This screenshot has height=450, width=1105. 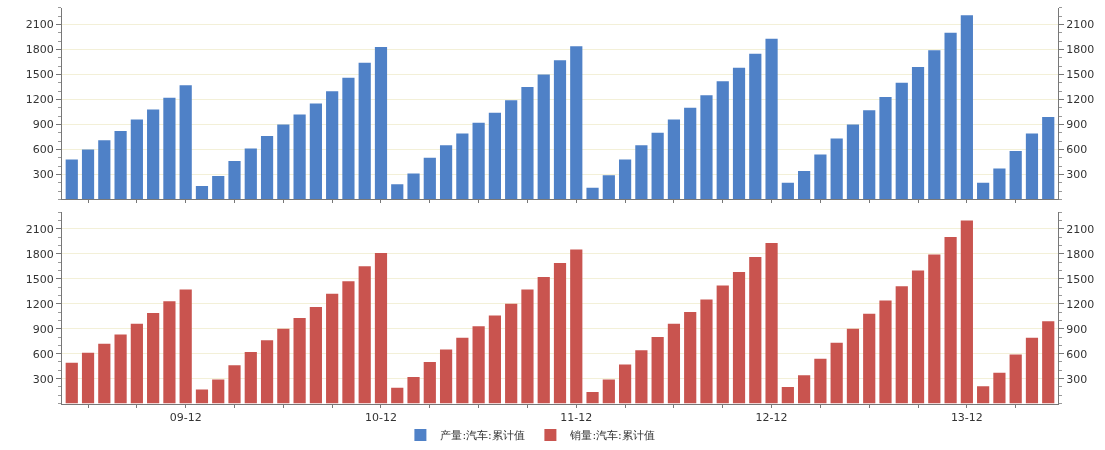 I want to click on y2-tick-label: 900, so click(x=1077, y=125).